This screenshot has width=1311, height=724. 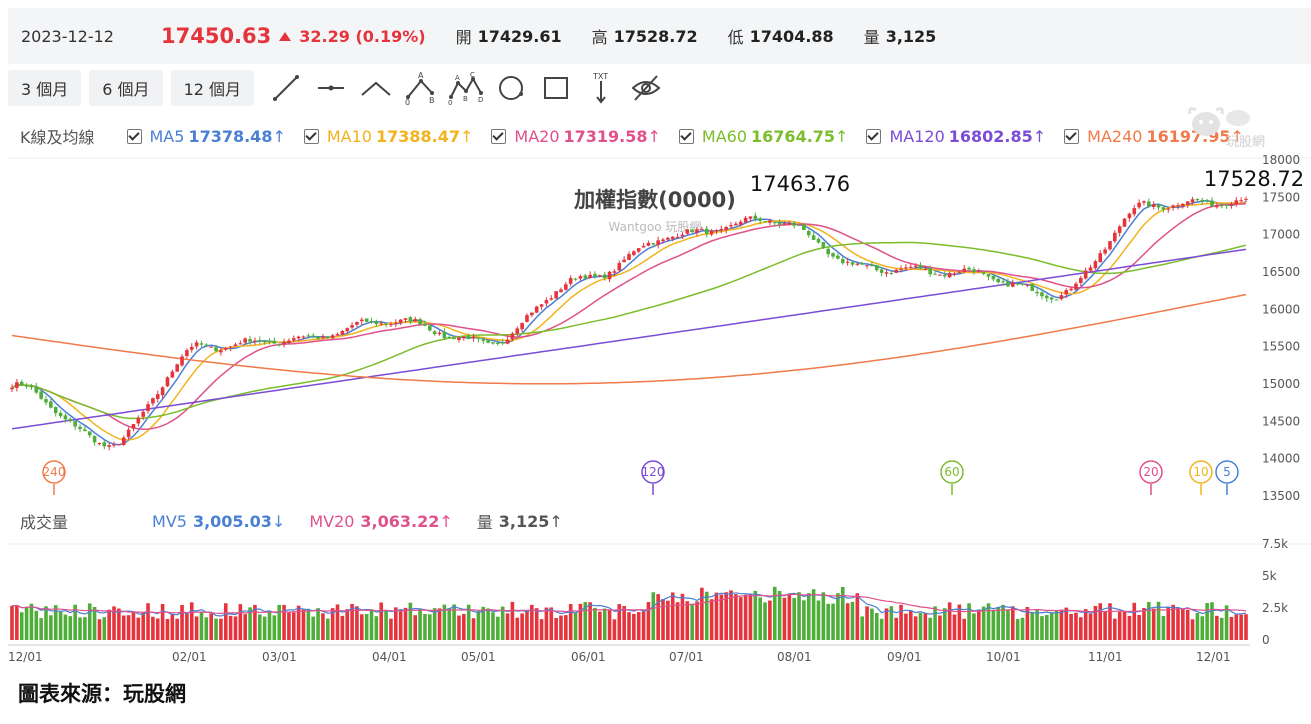 I want to click on ma120-name: MA120, so click(x=917, y=136).